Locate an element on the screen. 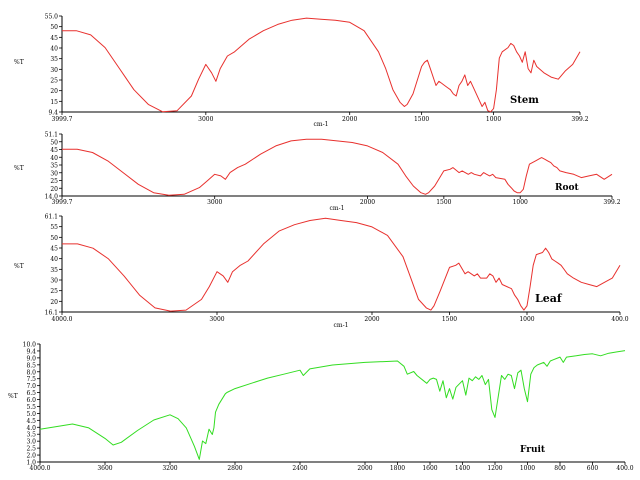 The image size is (640, 480). y-tick-label: 16.1 is located at coordinates (51, 313).